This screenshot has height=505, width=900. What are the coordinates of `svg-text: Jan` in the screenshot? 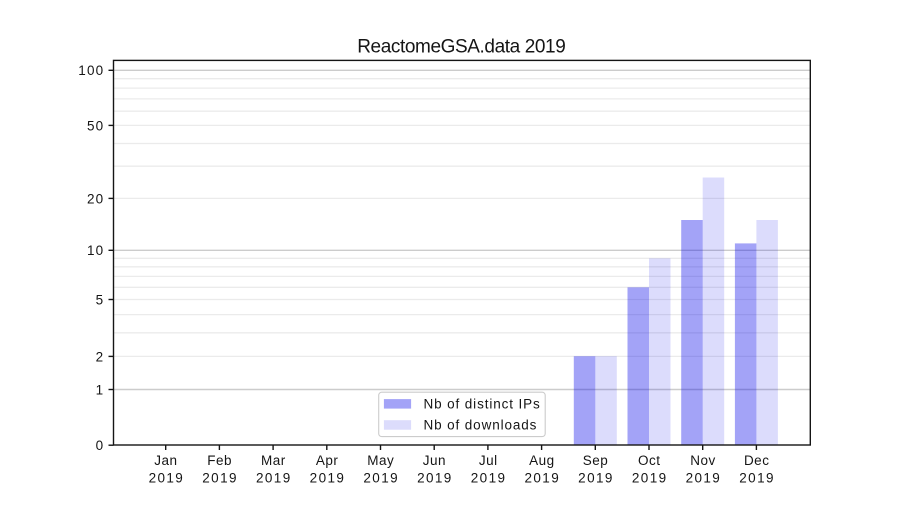 It's located at (165, 460).